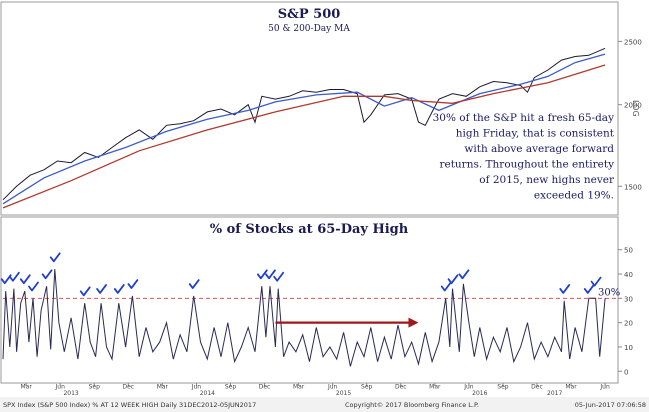  What do you see at coordinates (630, 114) in the screenshot?
I see `price-y-axis: 1500 2000 2500` at bounding box center [630, 114].